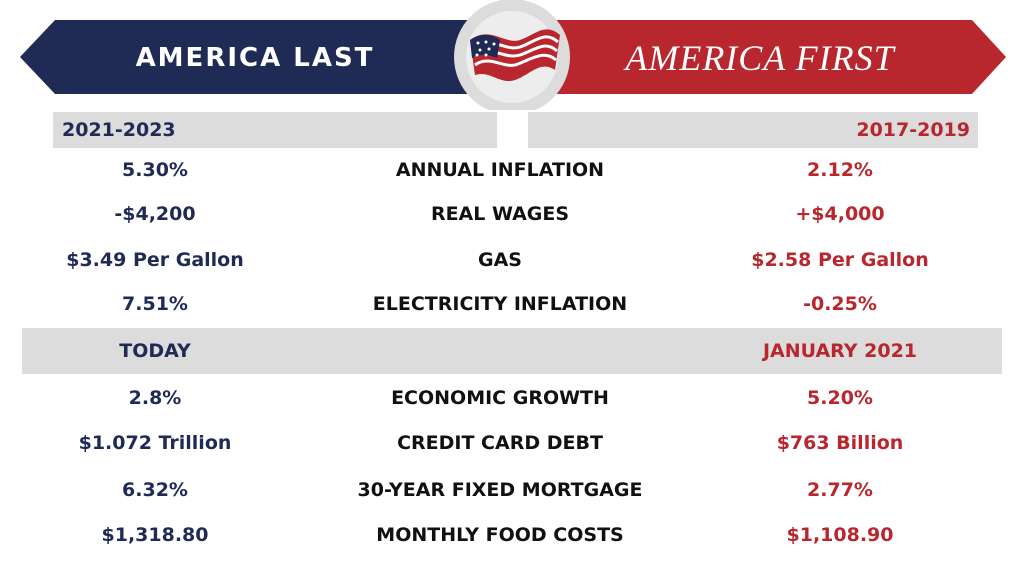 This screenshot has height=585, width=1024. I want to click on row-credit-card-debt-label: CREDIT CARD DEBT, so click(500, 443).